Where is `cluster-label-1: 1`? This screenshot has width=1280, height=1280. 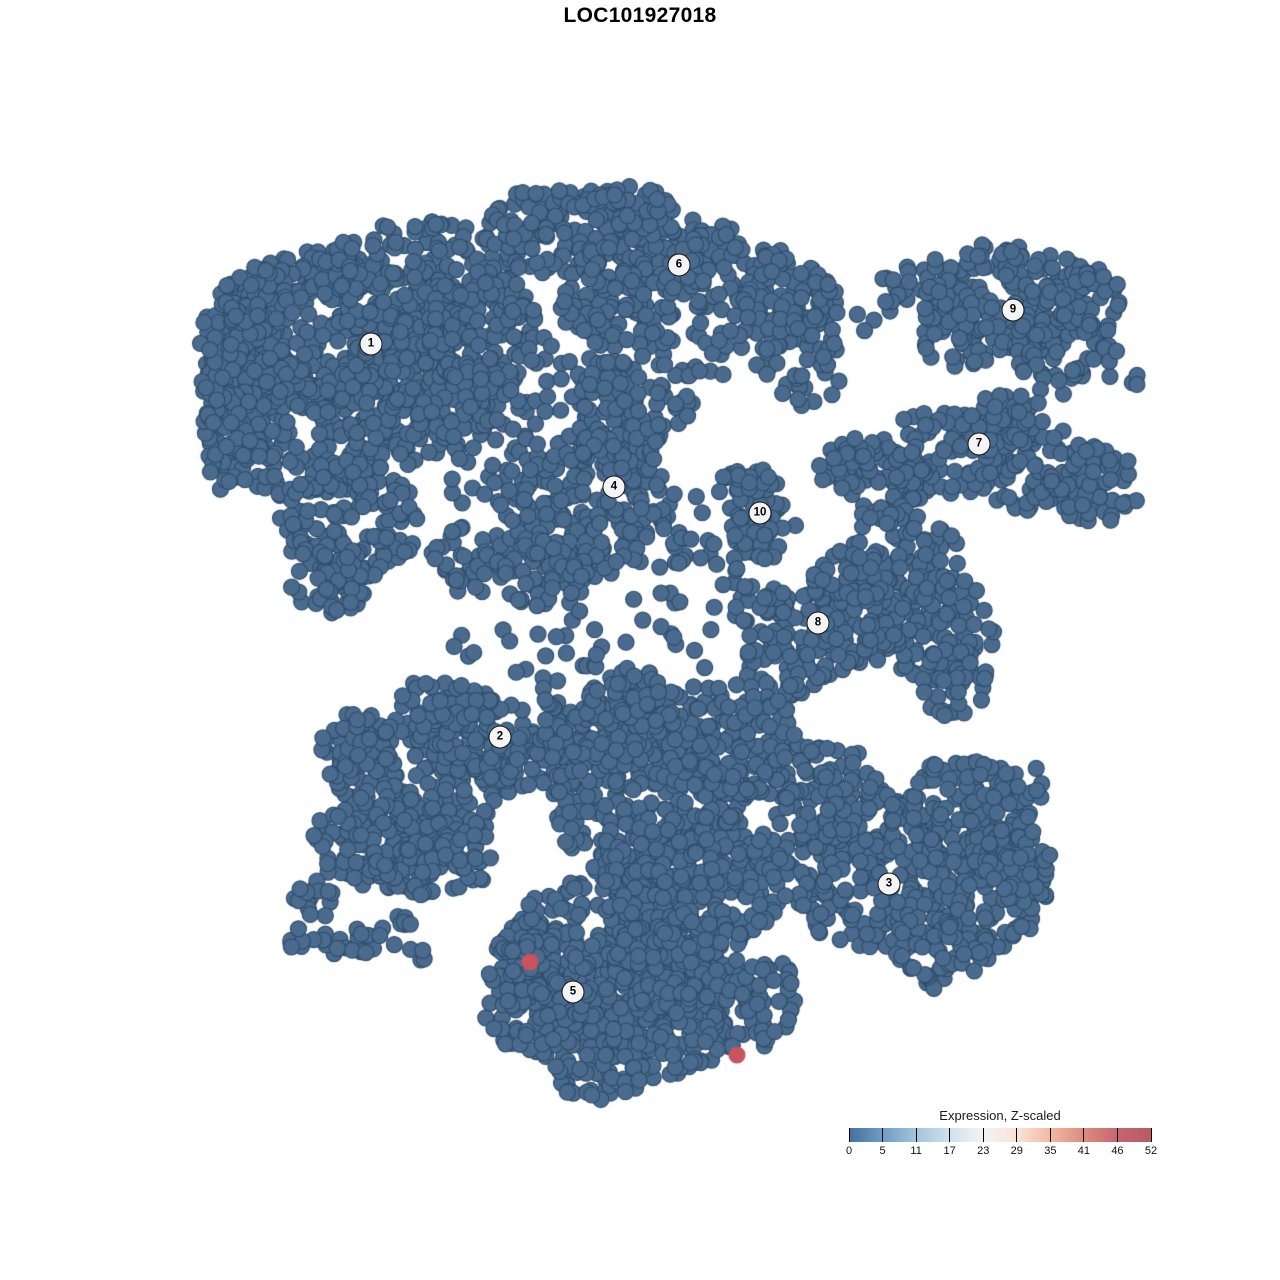
cluster-label-1: 1 is located at coordinates (371, 344).